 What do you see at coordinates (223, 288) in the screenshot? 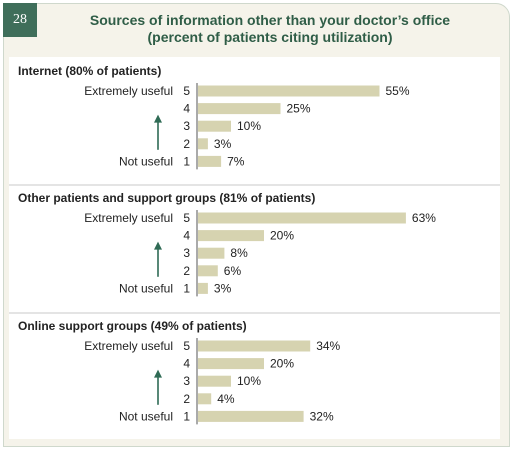
I see `chart-2-value-label-1: 3%` at bounding box center [223, 288].